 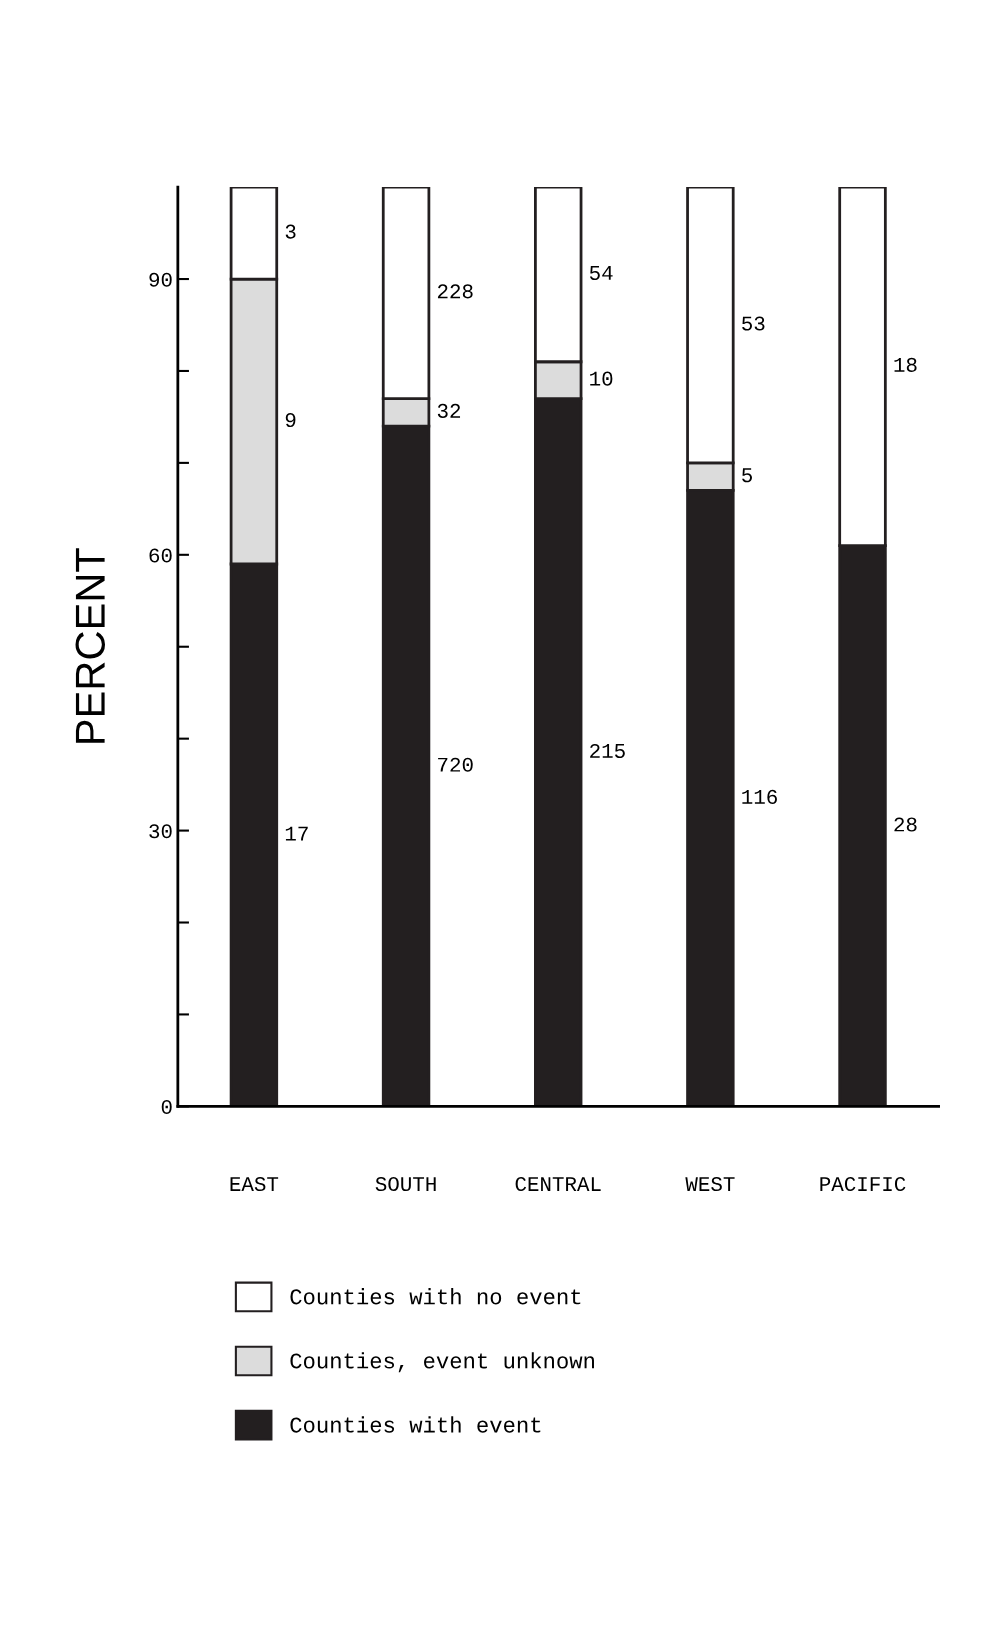 I want to click on x-tick-label: CENTRAL, so click(x=558, y=1184).